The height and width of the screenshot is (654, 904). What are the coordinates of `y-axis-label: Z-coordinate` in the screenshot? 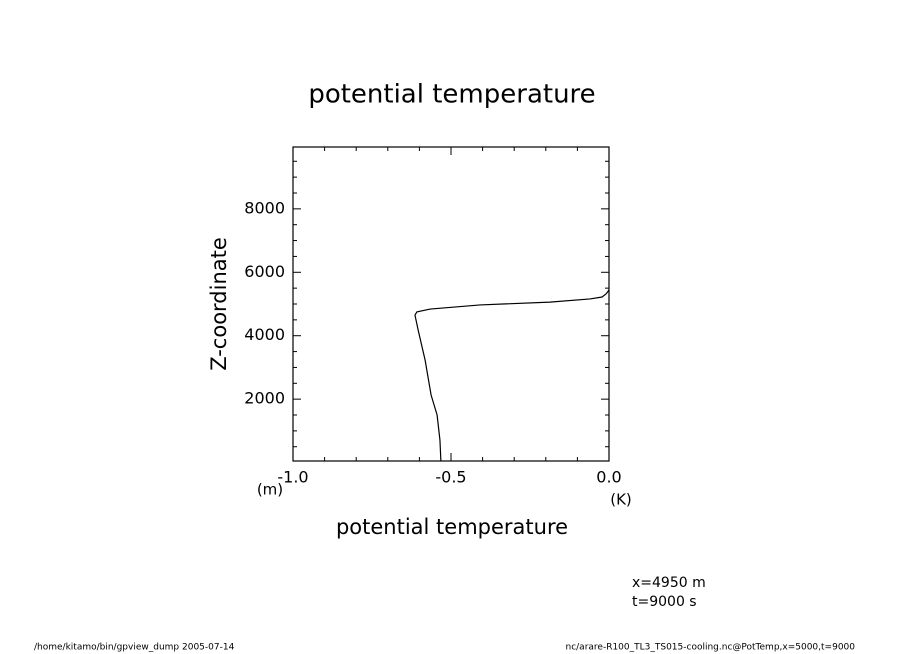 It's located at (219, 304).